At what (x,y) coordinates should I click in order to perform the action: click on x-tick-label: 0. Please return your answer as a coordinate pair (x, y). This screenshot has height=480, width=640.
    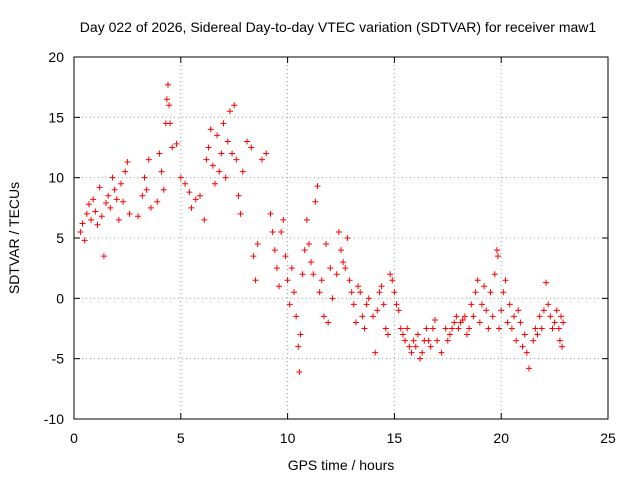
    Looking at the image, I should click on (74, 438).